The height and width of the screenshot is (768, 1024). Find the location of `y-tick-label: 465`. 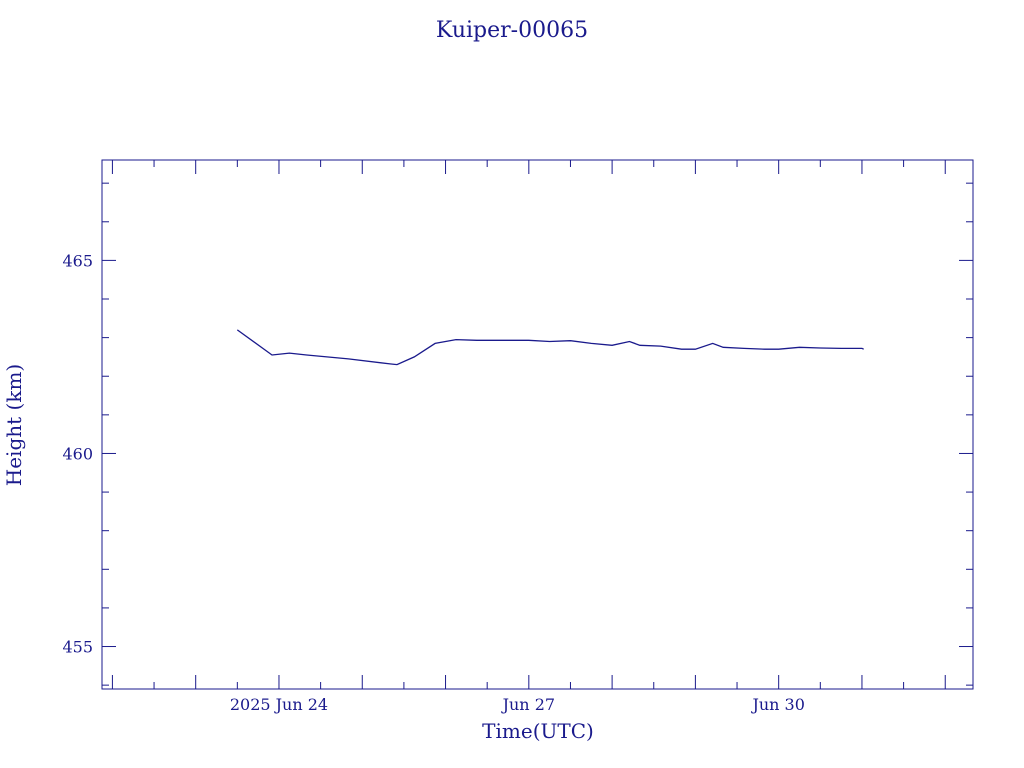

y-tick-label: 465 is located at coordinates (77, 260).